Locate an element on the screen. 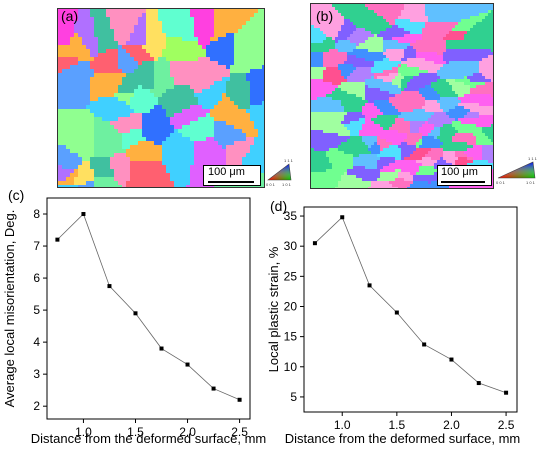 The height and width of the screenshot is (453, 550). y-tick-label: 3 is located at coordinates (36, 374).